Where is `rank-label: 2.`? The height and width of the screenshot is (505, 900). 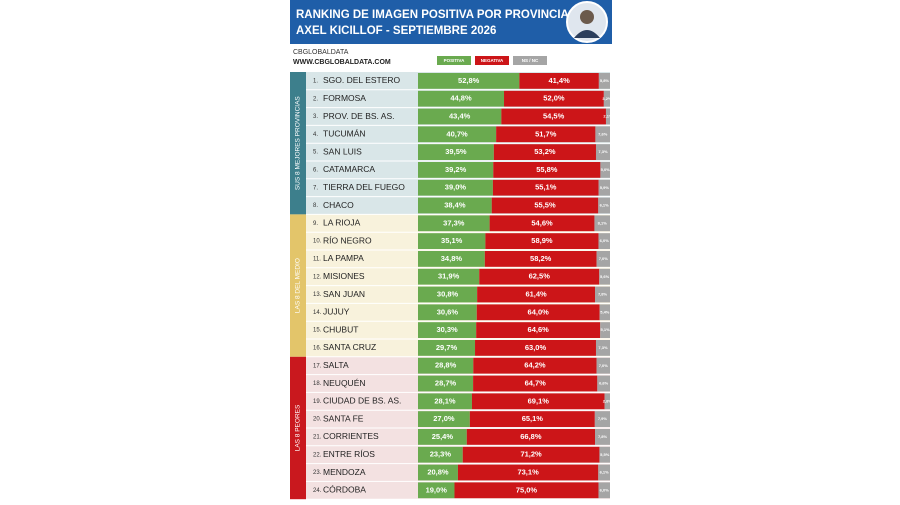
rank-label: 2. is located at coordinates (315, 99).